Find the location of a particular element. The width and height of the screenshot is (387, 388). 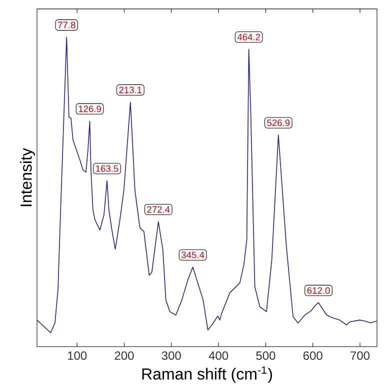

x-tick-label: 700 is located at coordinates (360, 355).